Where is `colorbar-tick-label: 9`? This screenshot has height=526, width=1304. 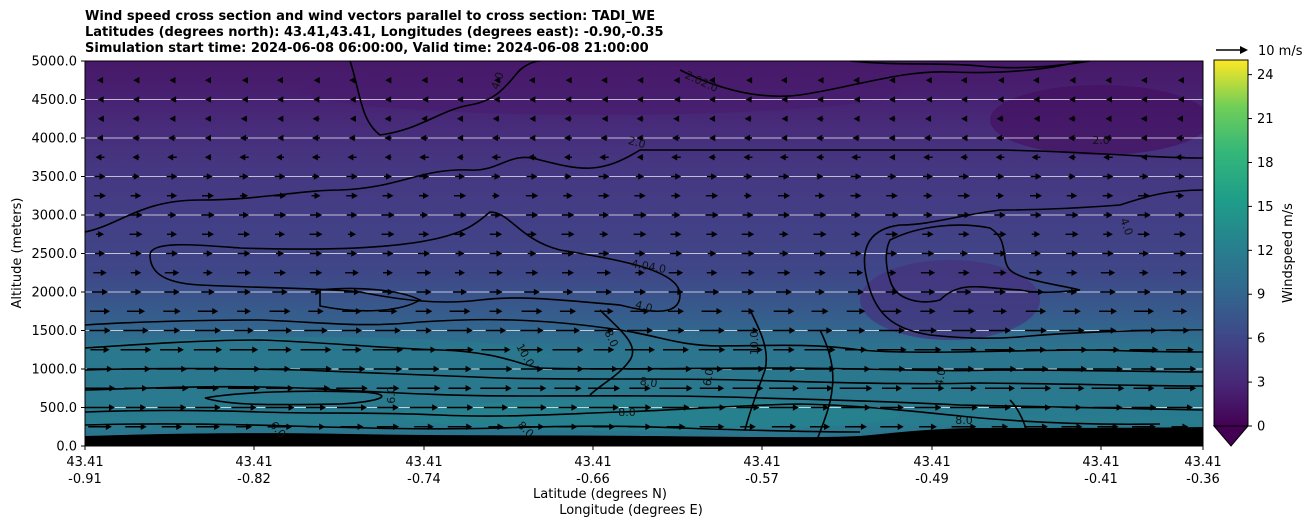
colorbar-tick-label: 9 is located at coordinates (1261, 295).